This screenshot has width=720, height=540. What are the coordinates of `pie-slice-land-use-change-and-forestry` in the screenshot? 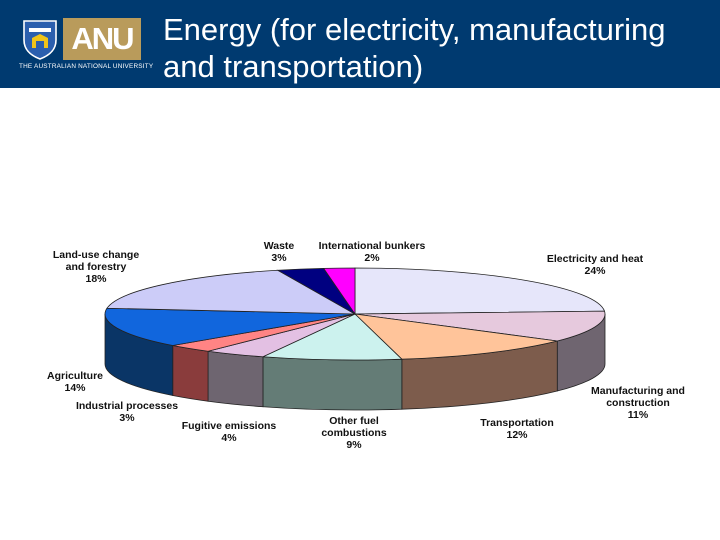 It's located at (231, 292).